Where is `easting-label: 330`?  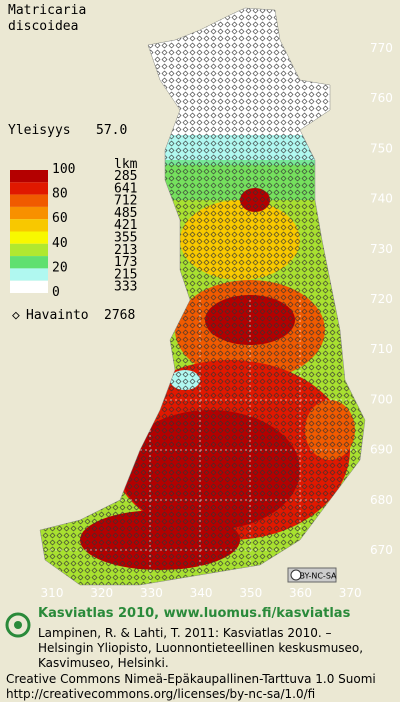 easting-label: 330 is located at coordinates (151, 593).